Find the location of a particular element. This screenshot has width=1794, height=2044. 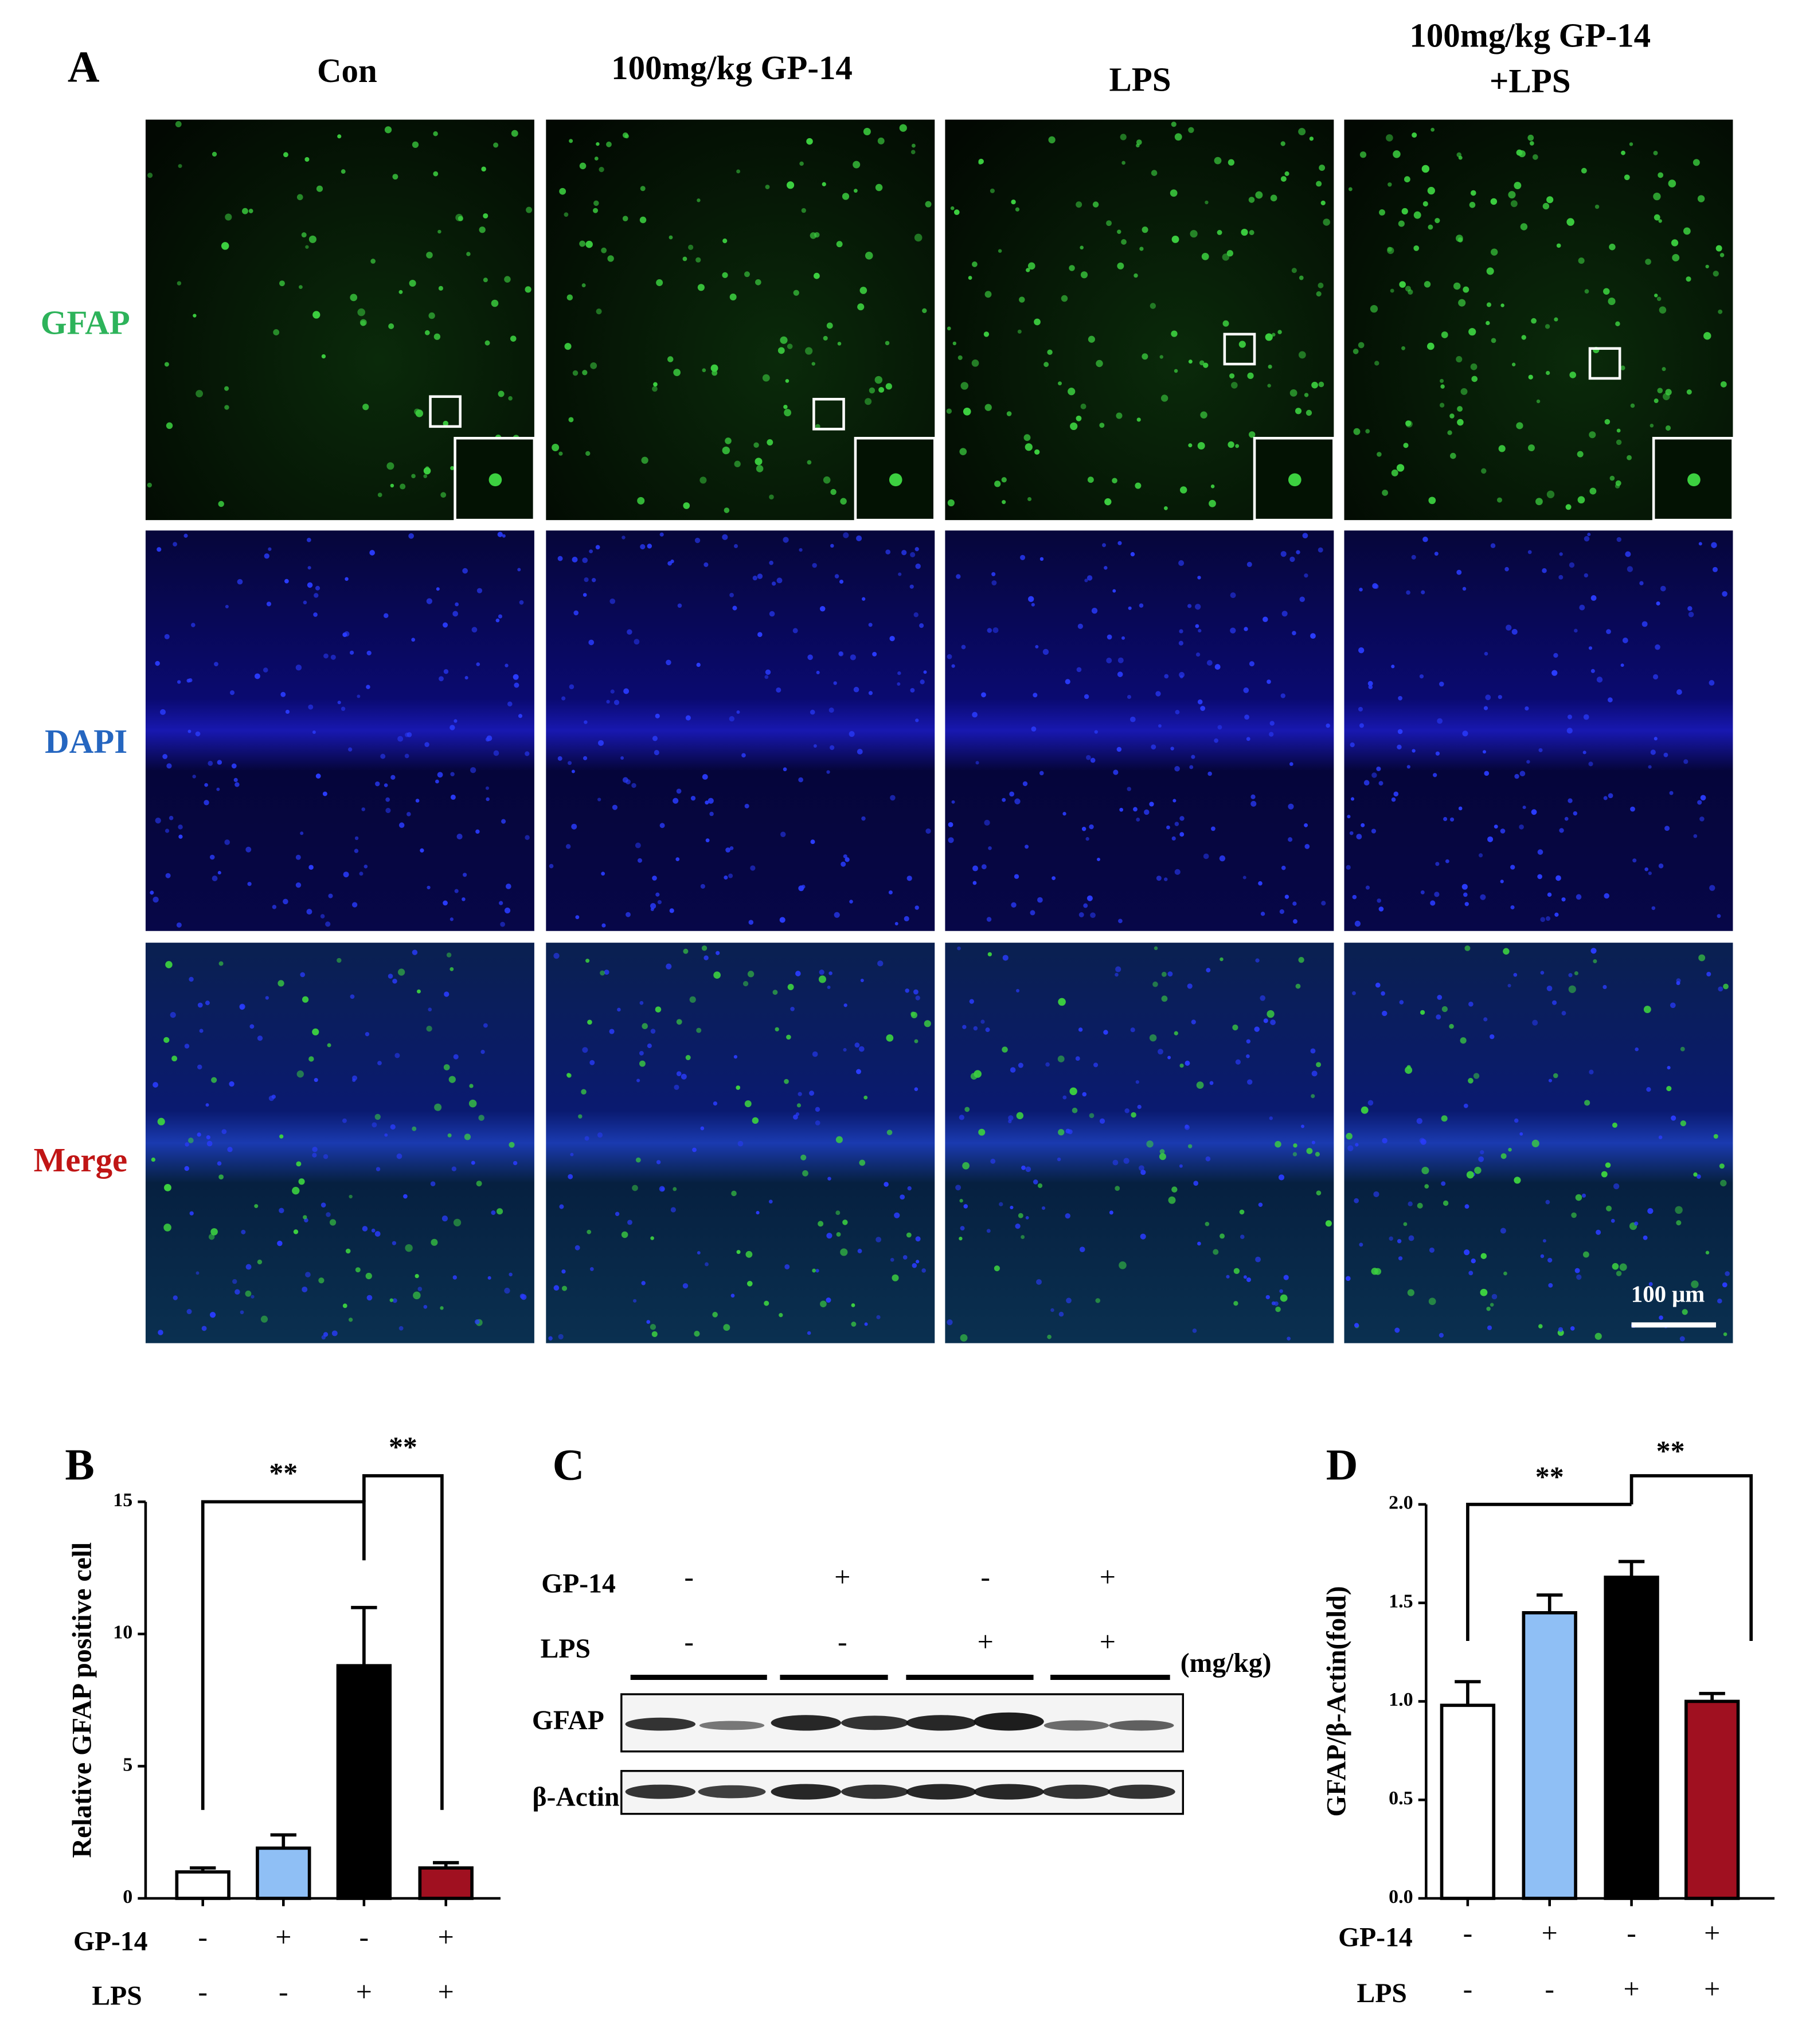

condition-sign: + is located at coordinates (283, 1937).